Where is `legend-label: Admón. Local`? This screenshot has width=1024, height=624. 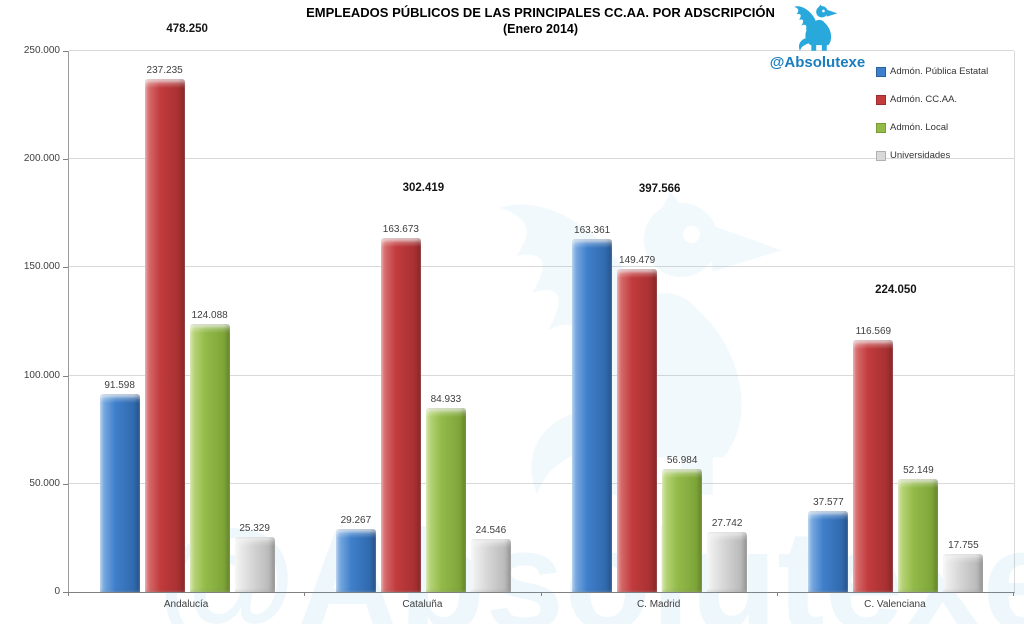 legend-label: Admón. Local is located at coordinates (919, 127).